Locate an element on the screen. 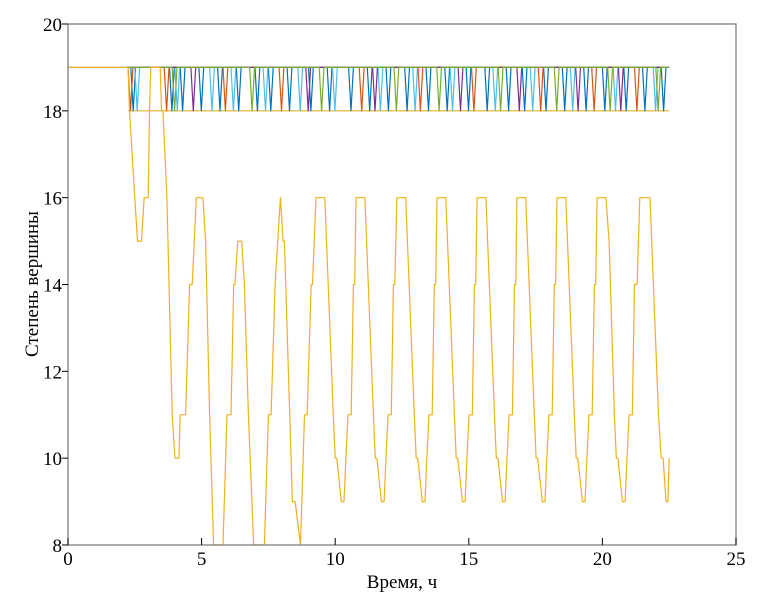  y-tick-label: 18 is located at coordinates (52, 112).